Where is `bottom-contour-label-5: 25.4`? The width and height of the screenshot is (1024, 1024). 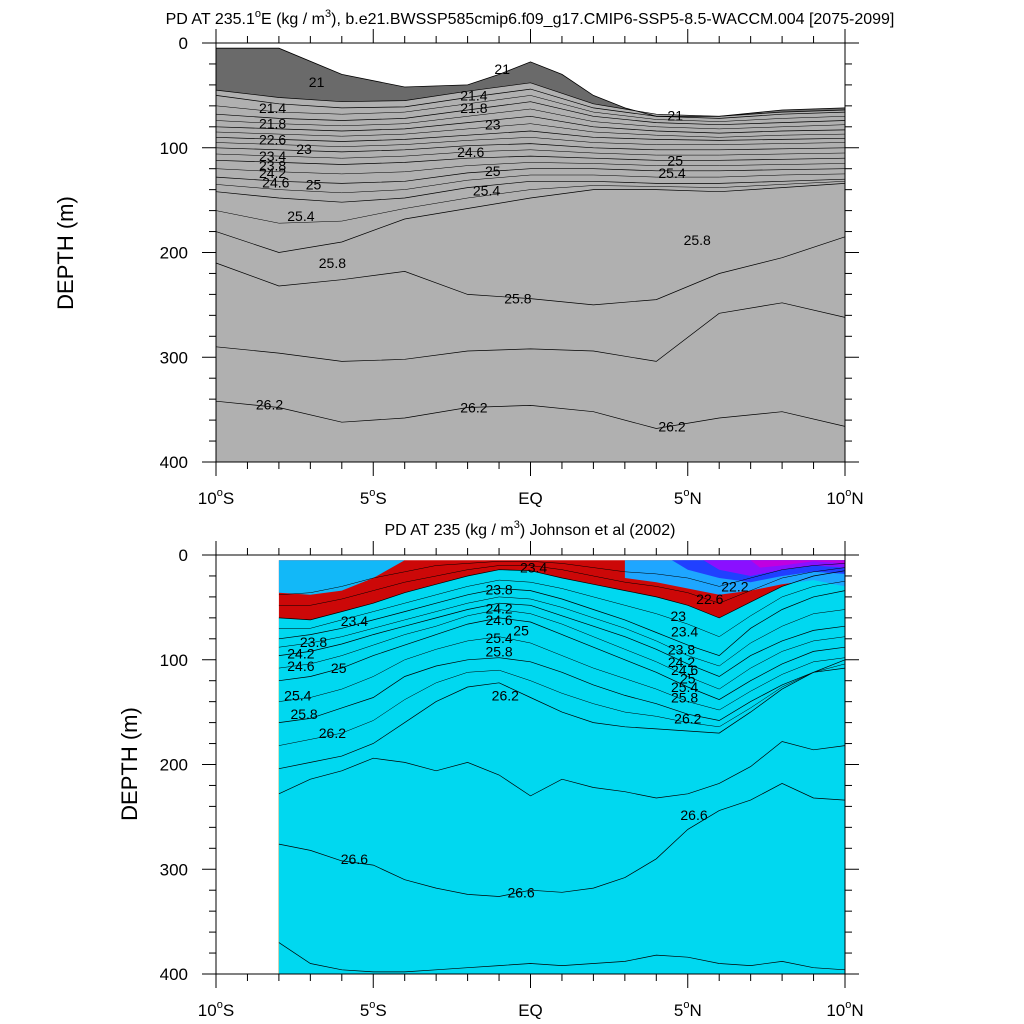 bottom-contour-label-5: 25.4 is located at coordinates (498, 638).